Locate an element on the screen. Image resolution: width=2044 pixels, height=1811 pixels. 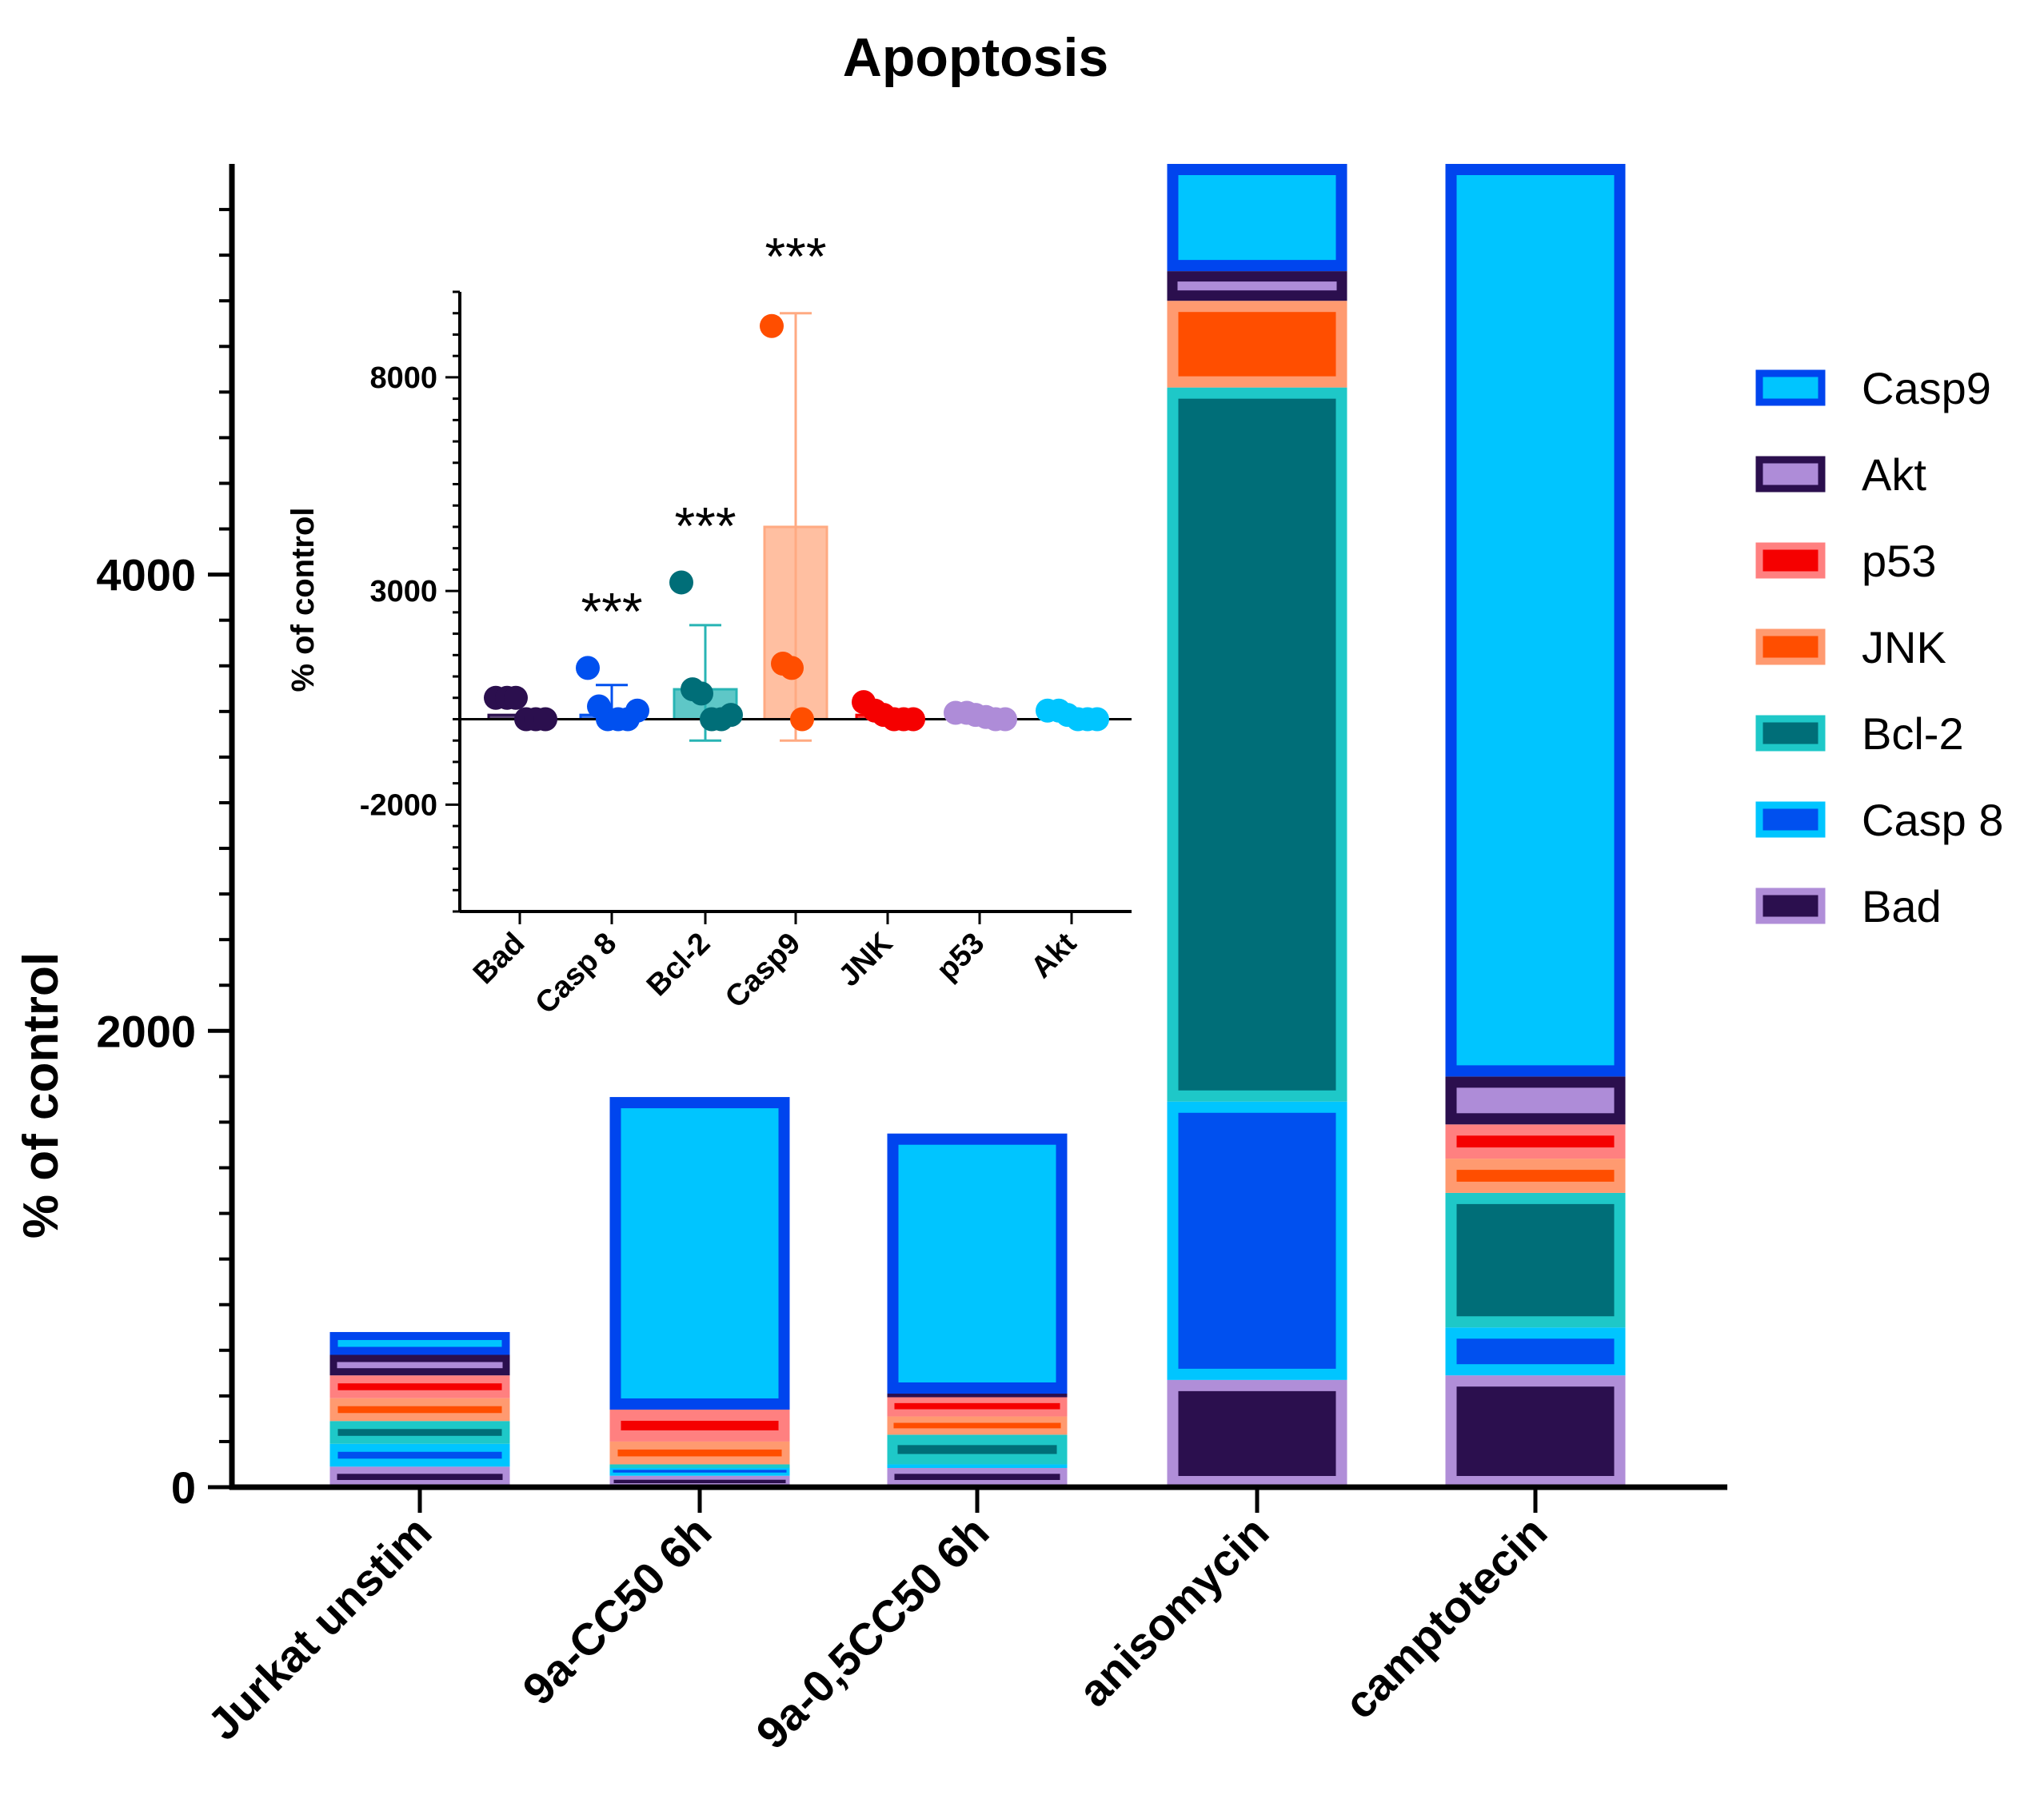
legend-swatch-casp9 is located at coordinates (1790, 387).